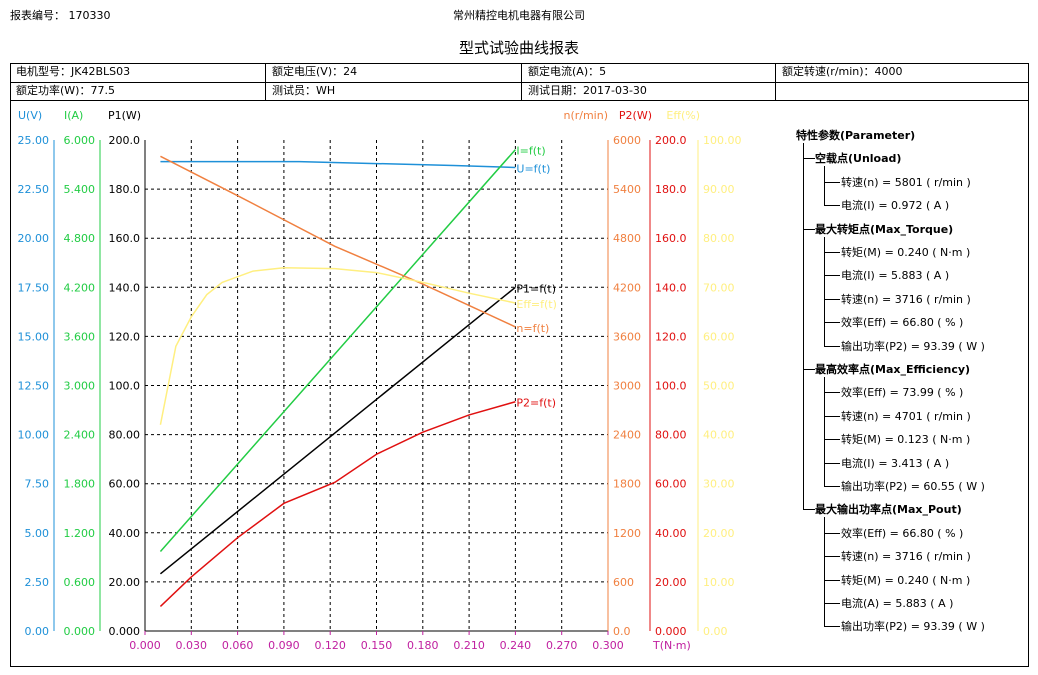 This screenshot has height=675, width=1038. What do you see at coordinates (906, 440) in the screenshot?
I see `param-item: 转矩(M) = 0.123 ( N·m )` at bounding box center [906, 440].